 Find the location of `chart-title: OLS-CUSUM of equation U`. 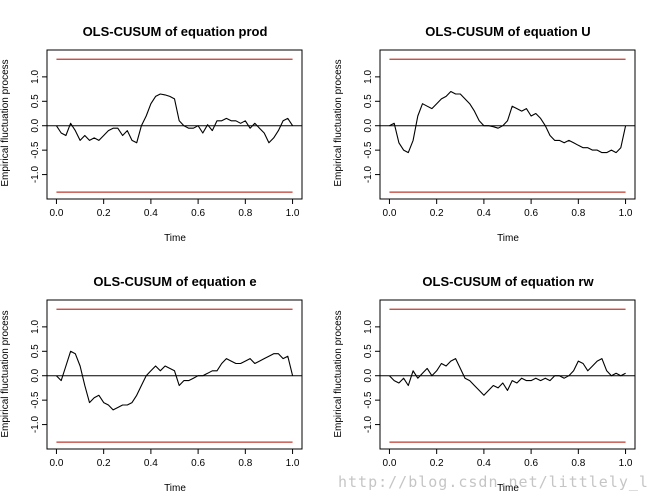

chart-title: OLS-CUSUM of equation U is located at coordinates (507, 31).